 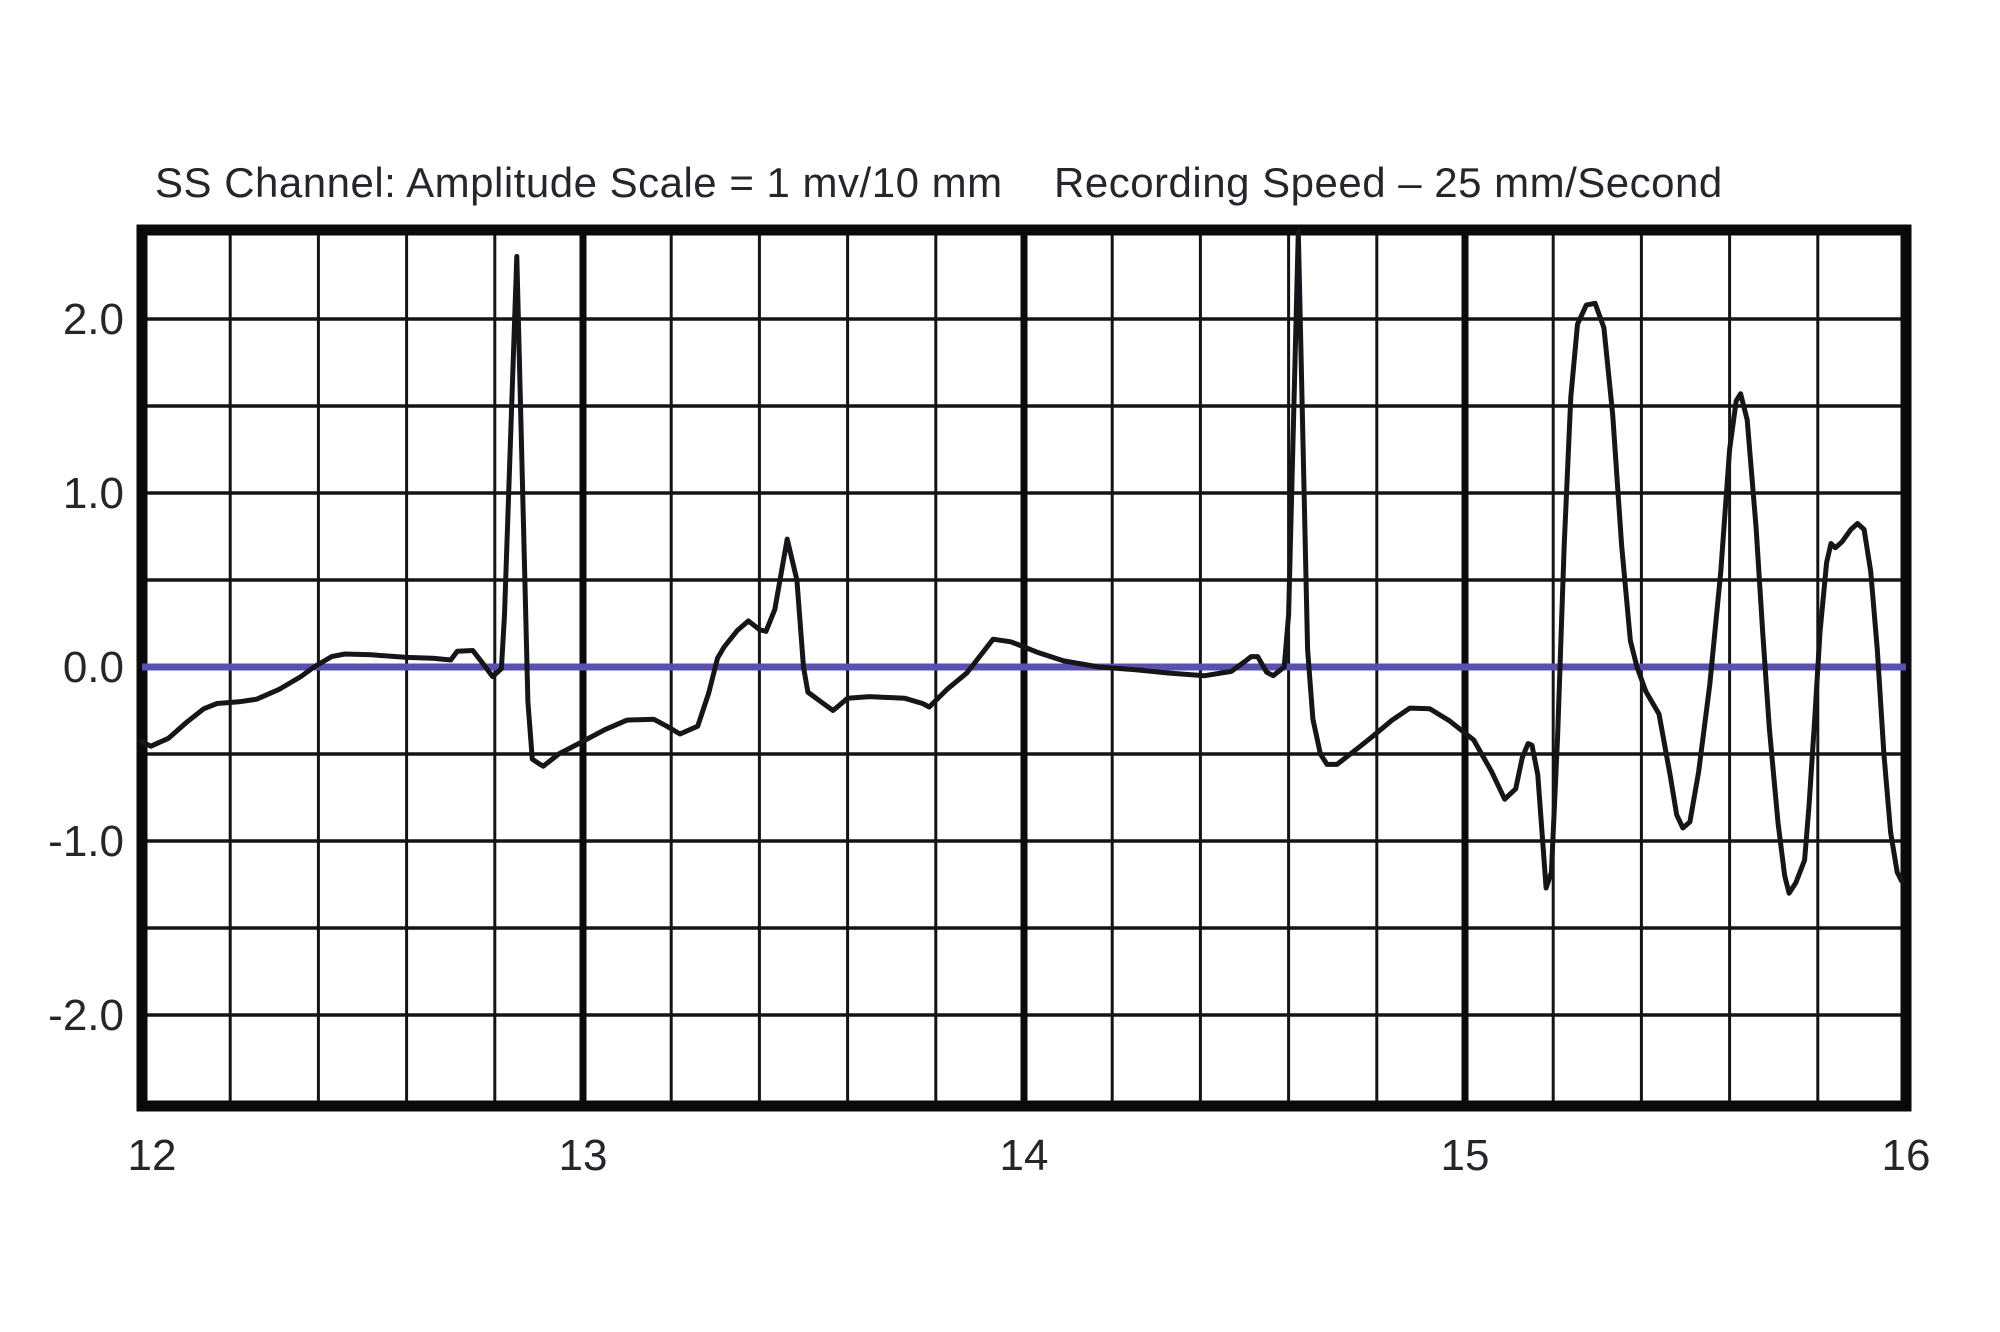 What do you see at coordinates (86, 841) in the screenshot?
I see `y-tick-label: -1.0` at bounding box center [86, 841].